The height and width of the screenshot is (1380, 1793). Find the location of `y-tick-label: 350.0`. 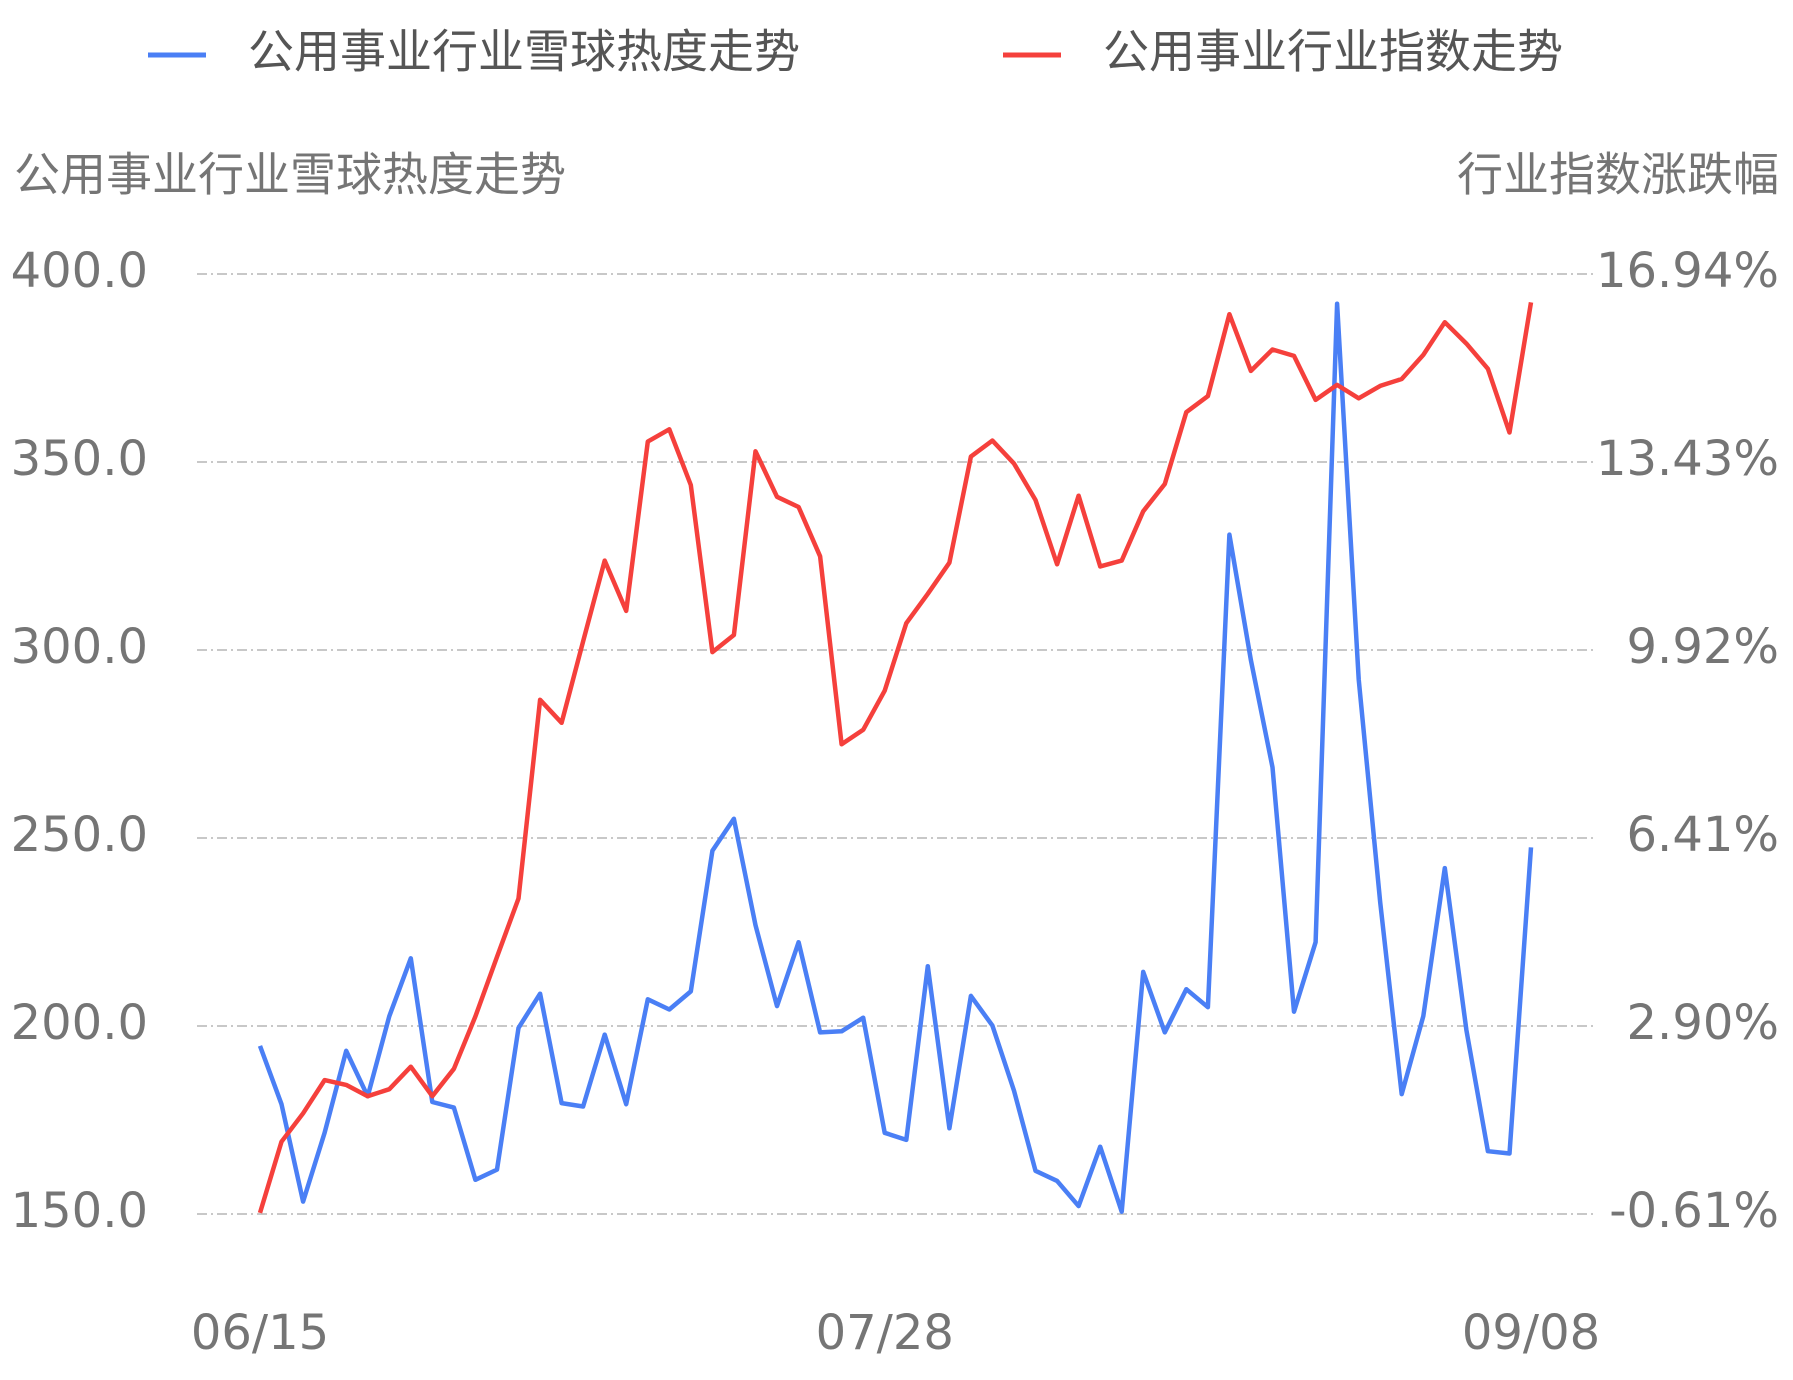

y-tick-label: 350.0 is located at coordinates (79, 459).